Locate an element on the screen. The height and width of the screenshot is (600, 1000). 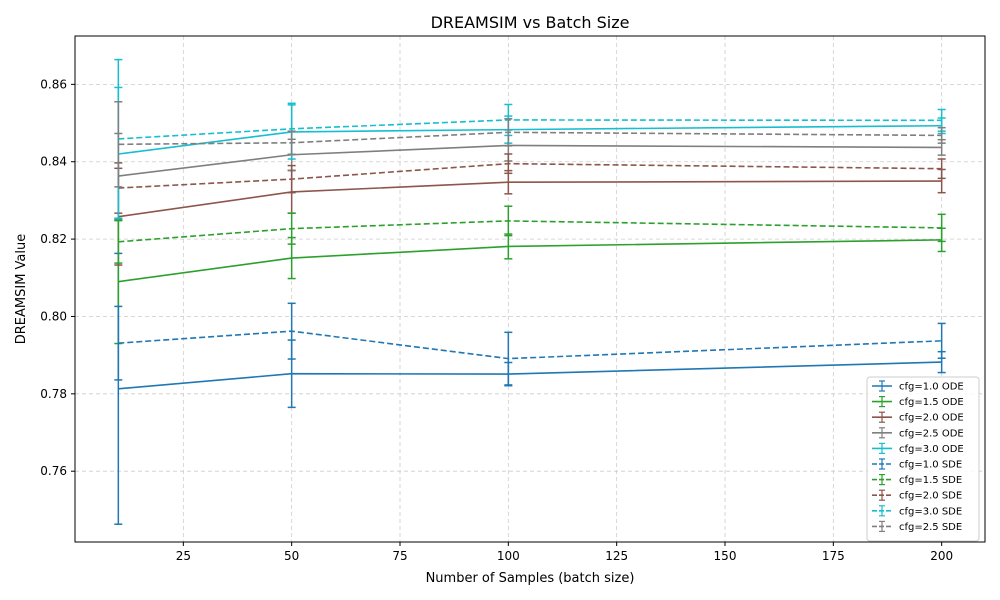
legend-item: cfg=3.0 SDE is located at coordinates (917, 511).